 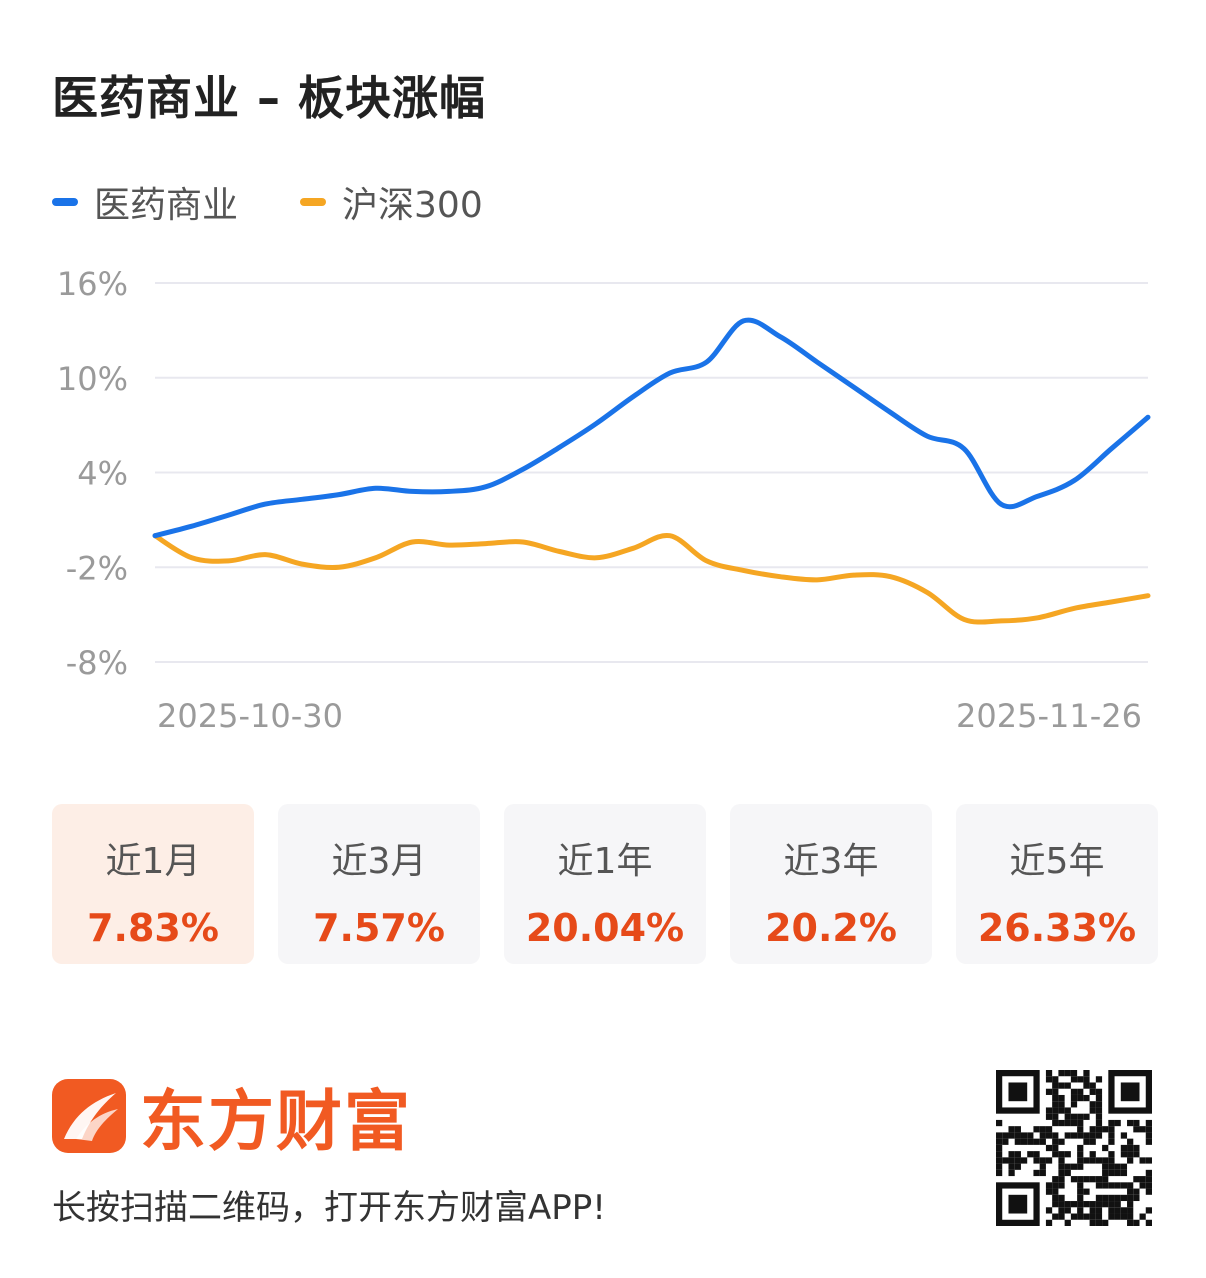 I want to click on stat-label: 近3年, so click(x=831, y=861).